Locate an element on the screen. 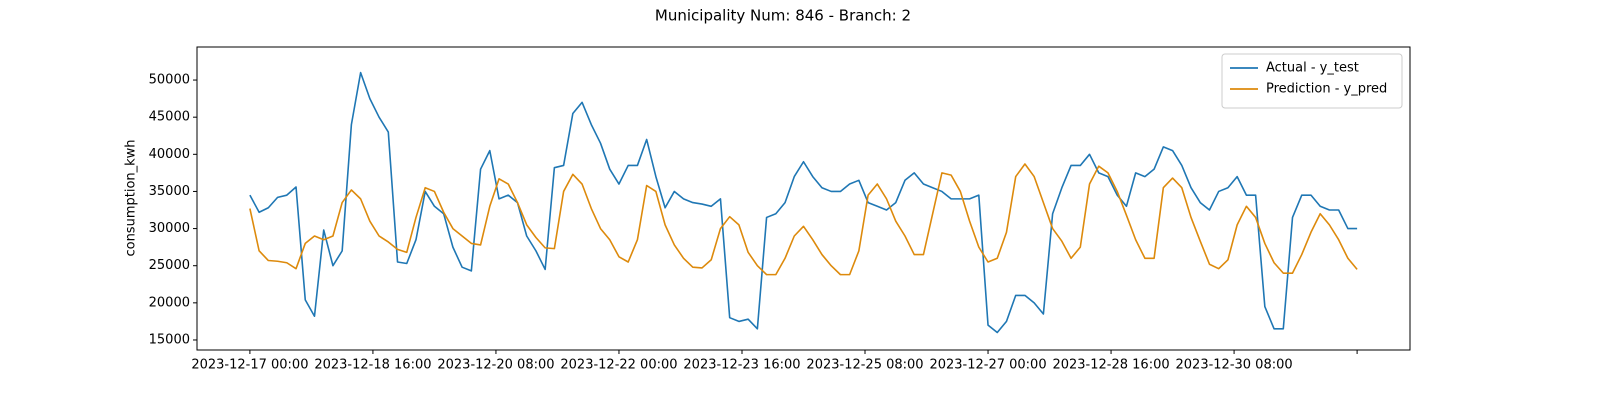  x-tick-label: 2023-12-17 00:00 is located at coordinates (249, 365).